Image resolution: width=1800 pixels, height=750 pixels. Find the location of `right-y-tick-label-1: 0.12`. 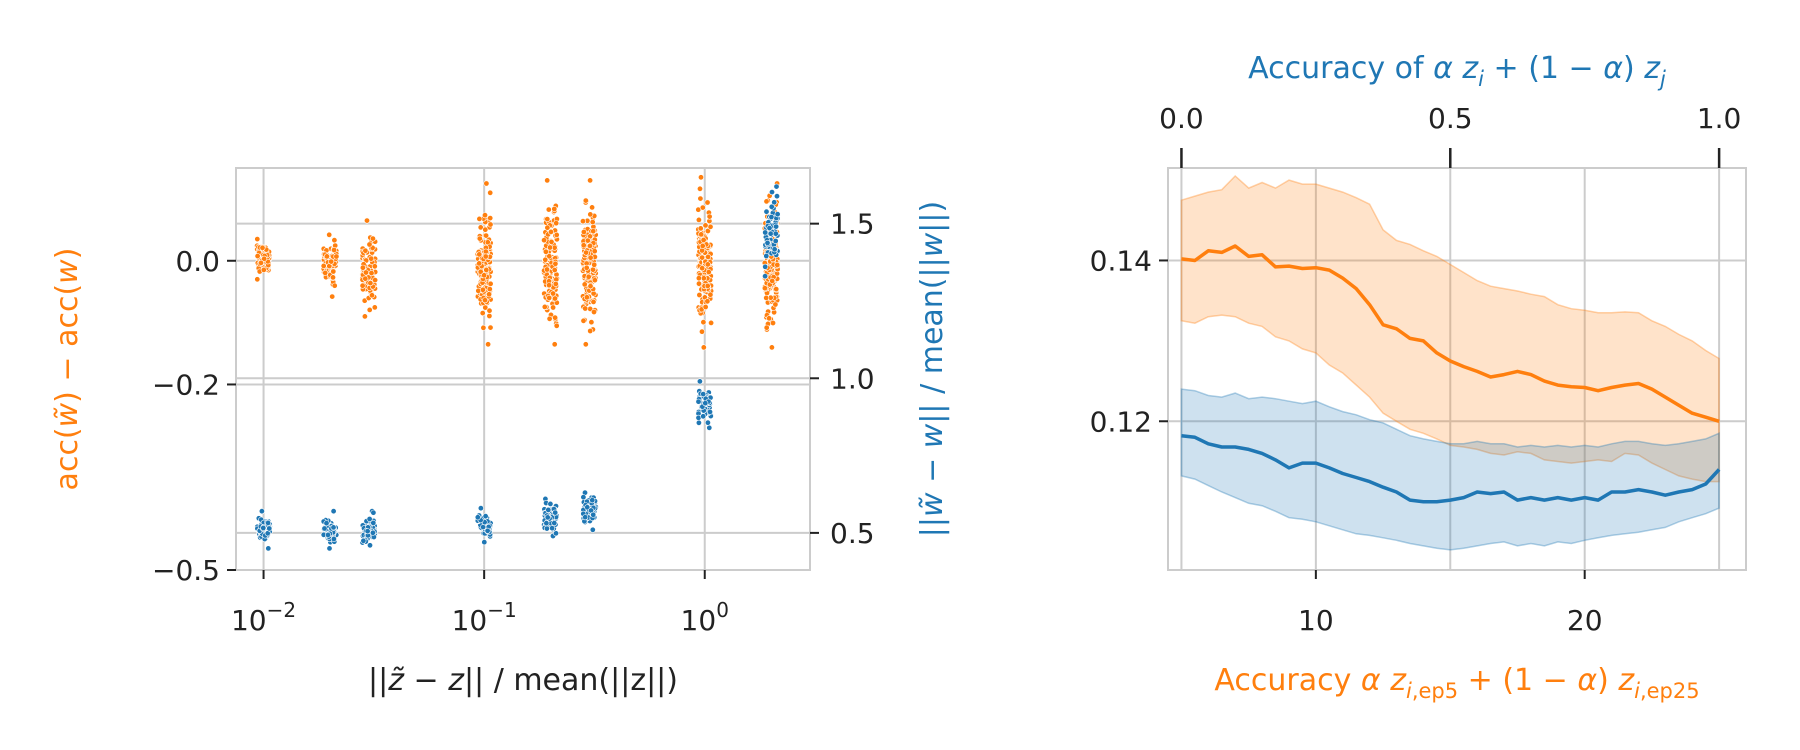

right-y-tick-label-1: 0.12 is located at coordinates (1121, 421).